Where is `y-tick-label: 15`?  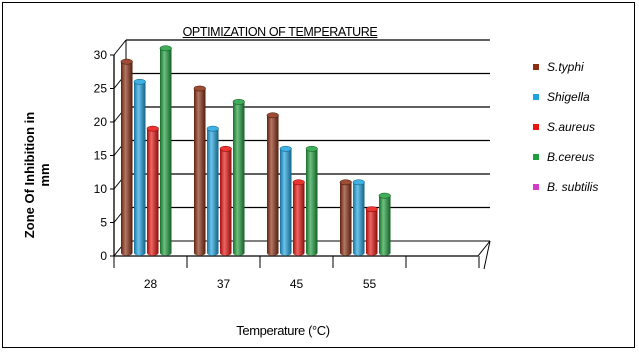 y-tick-label: 15 is located at coordinates (101, 156).